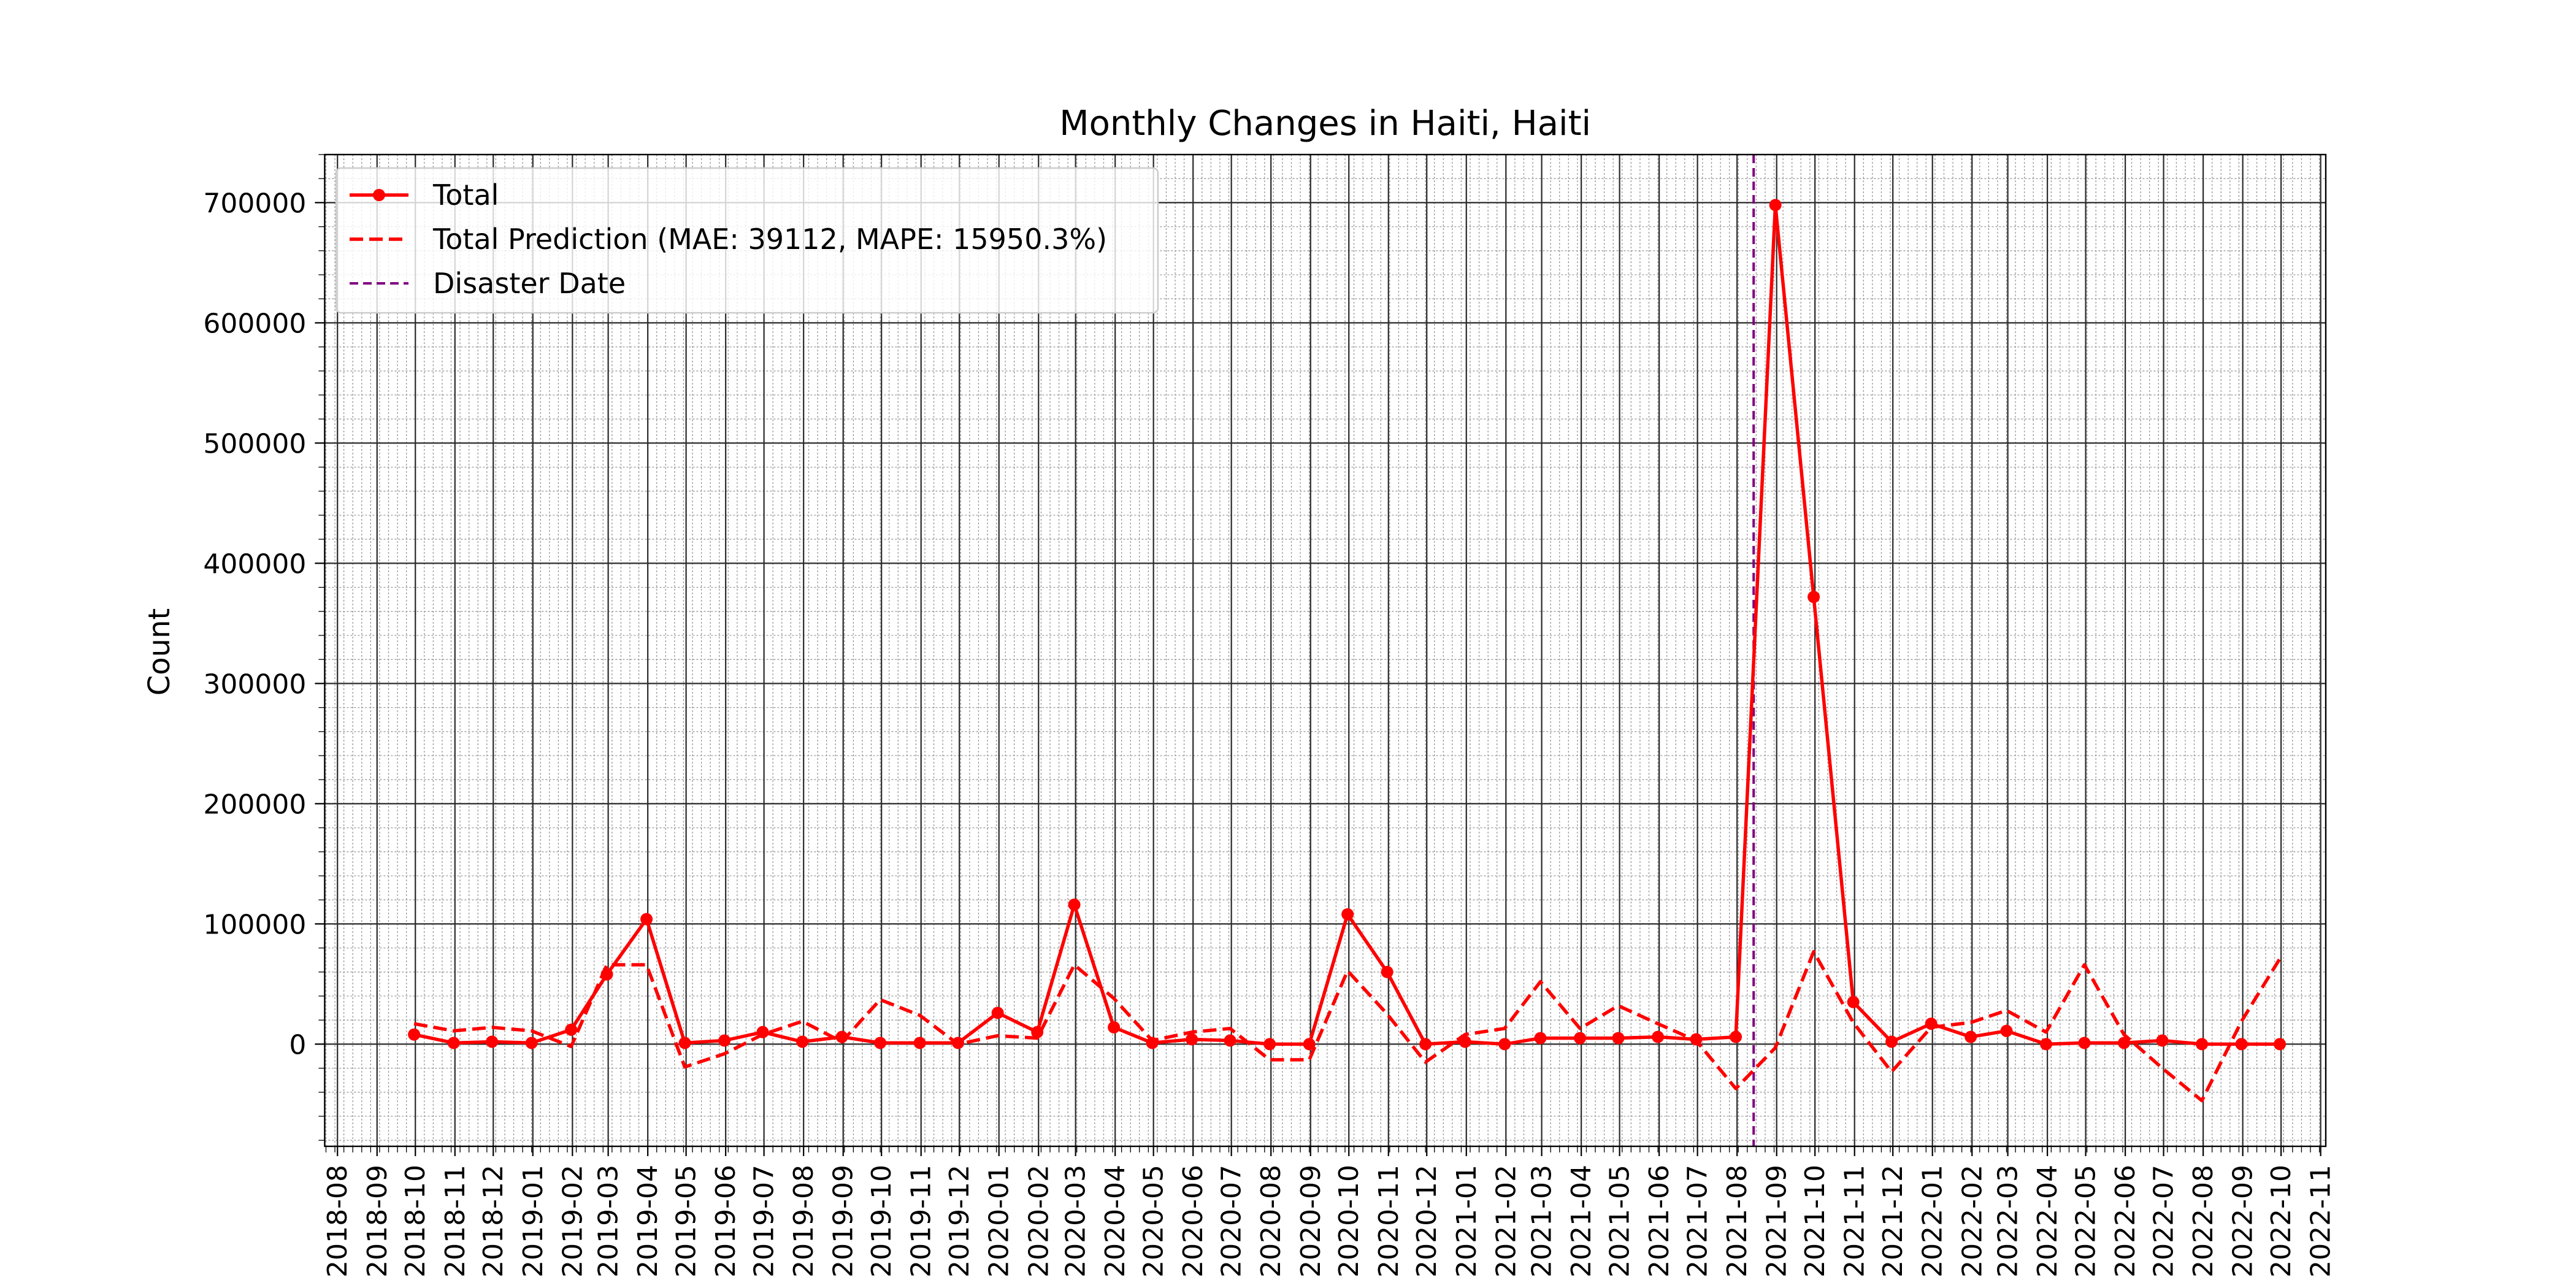 The width and height of the screenshot is (2576, 1288). What do you see at coordinates (2008, 1221) in the screenshot?
I see `x-tick-label: 2022-03` at bounding box center [2008, 1221].